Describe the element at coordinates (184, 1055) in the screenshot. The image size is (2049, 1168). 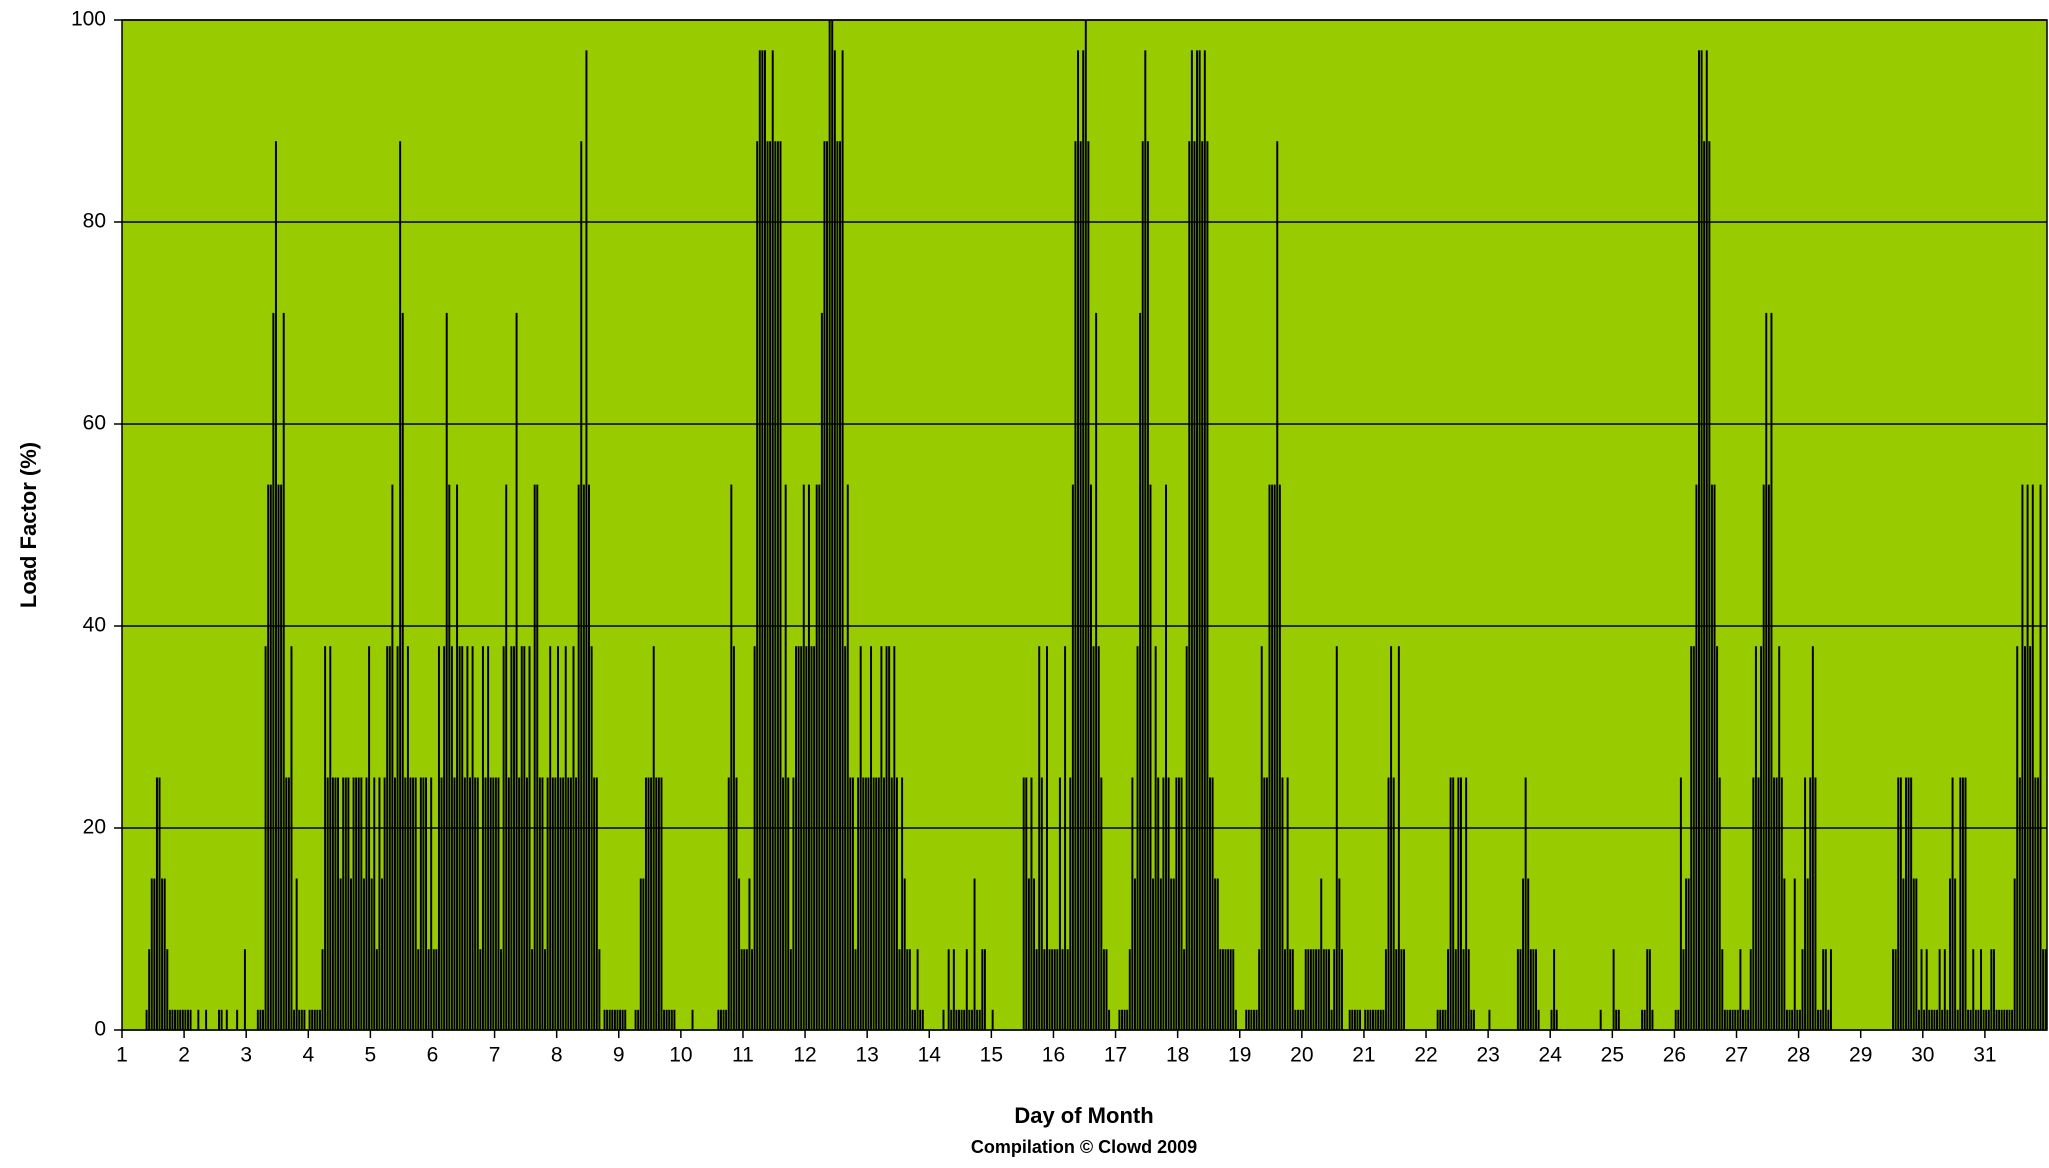
I see `x-tick-label: 2` at that location.